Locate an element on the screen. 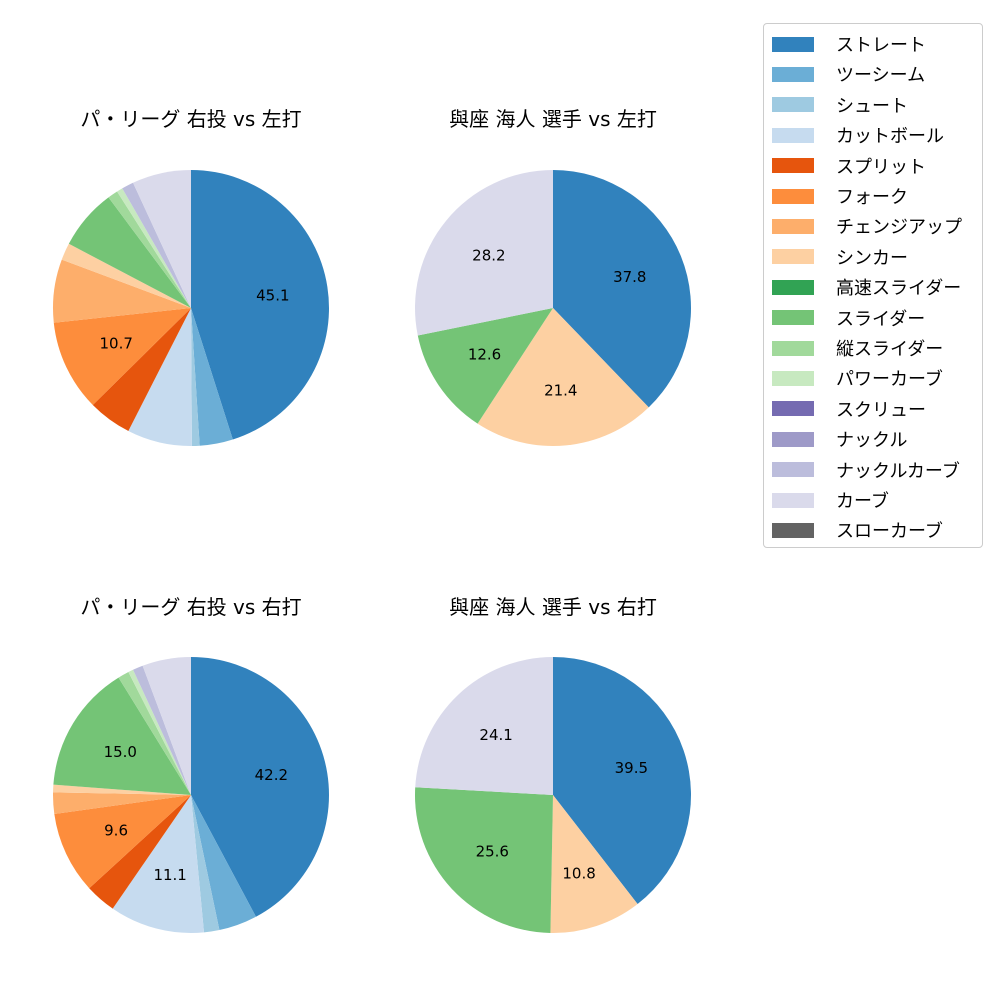  pie-slice-label: 15.0 is located at coordinates (120, 752).